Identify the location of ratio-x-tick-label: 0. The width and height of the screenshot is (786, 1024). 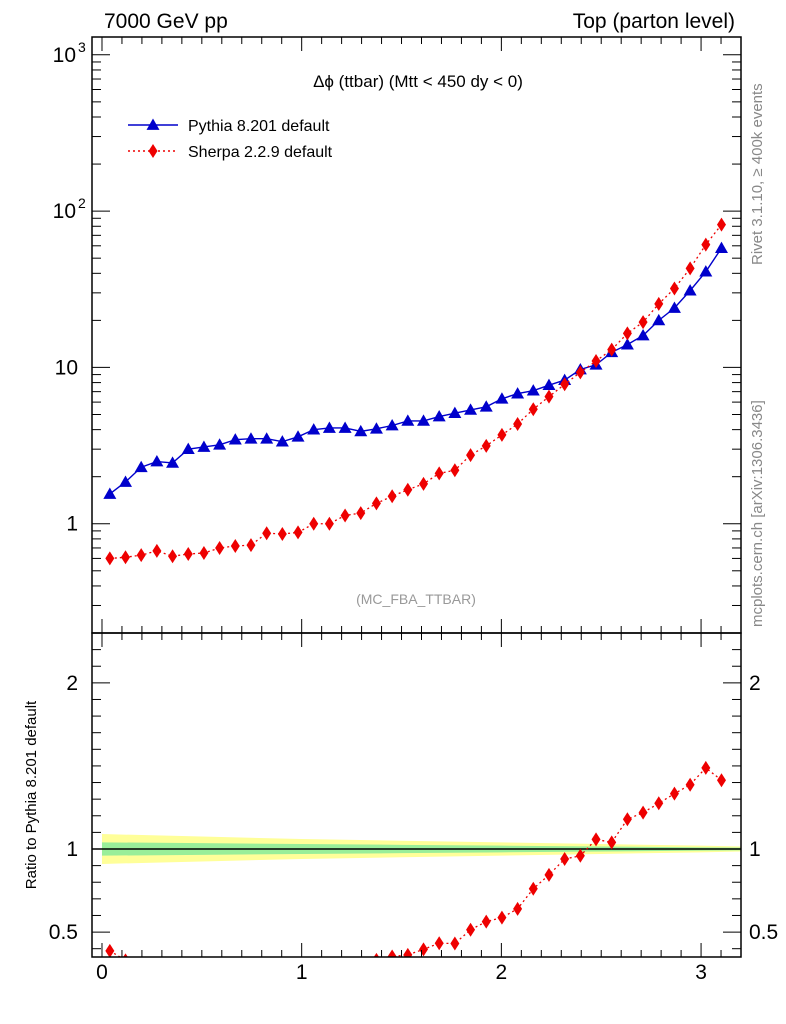
(102, 972).